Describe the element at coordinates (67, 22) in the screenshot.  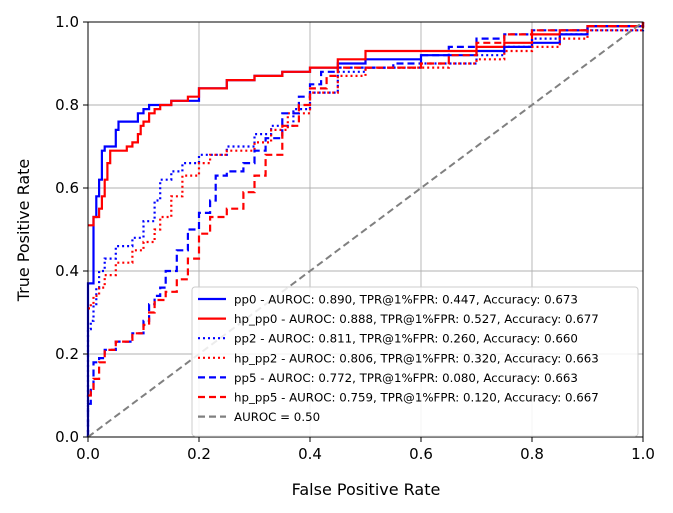
I see `y-tick-label: 1.0` at that location.